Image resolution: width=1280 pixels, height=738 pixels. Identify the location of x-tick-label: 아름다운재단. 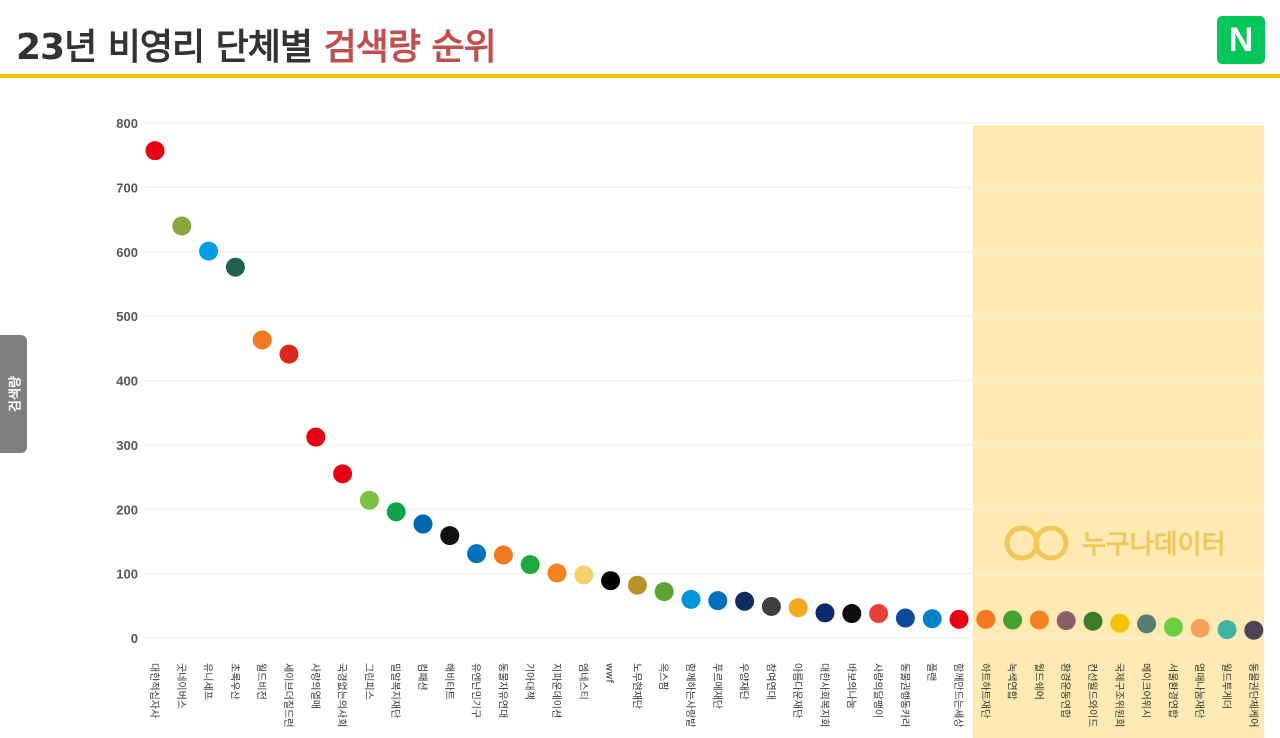
(797, 690).